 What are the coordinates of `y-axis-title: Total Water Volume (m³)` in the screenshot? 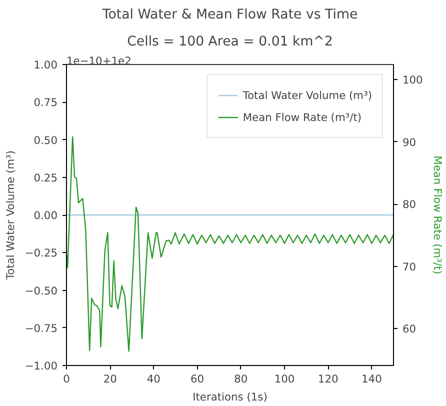 It's located at (10, 215).